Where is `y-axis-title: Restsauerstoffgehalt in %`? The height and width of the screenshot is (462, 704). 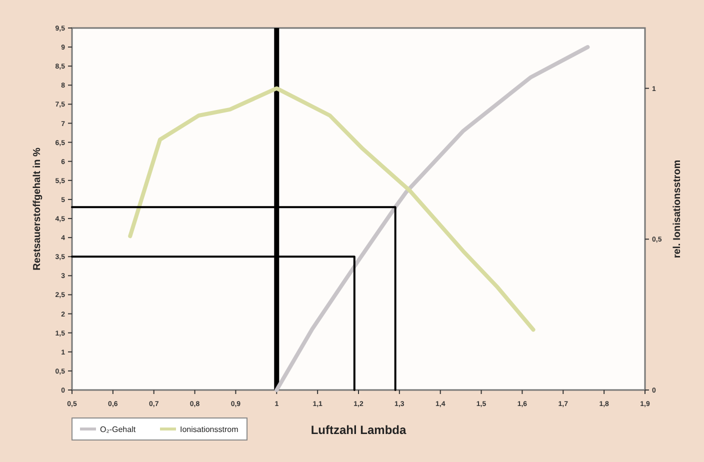
y-axis-title: Restsauerstoffgehalt in % is located at coordinates (37, 208).